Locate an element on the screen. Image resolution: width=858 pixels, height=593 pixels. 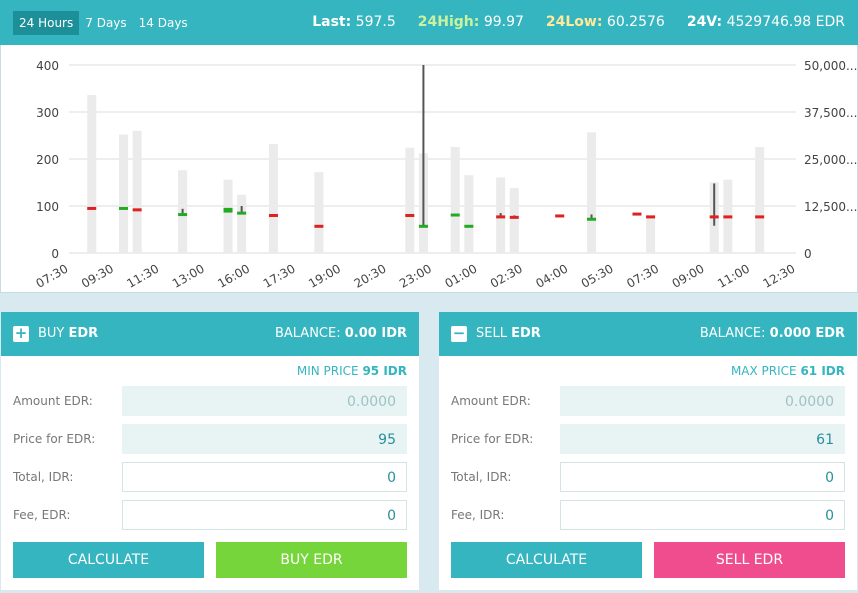
stat-24high: 24High: 99.97 is located at coordinates (470, 22).